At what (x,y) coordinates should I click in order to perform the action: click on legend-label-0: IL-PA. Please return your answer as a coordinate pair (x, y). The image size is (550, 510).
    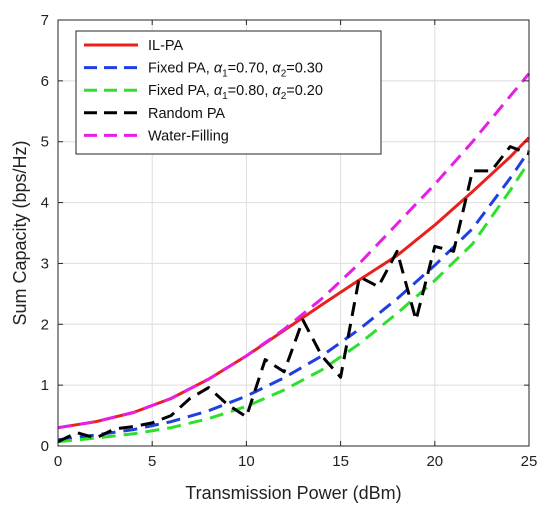
    Looking at the image, I should click on (166, 46).